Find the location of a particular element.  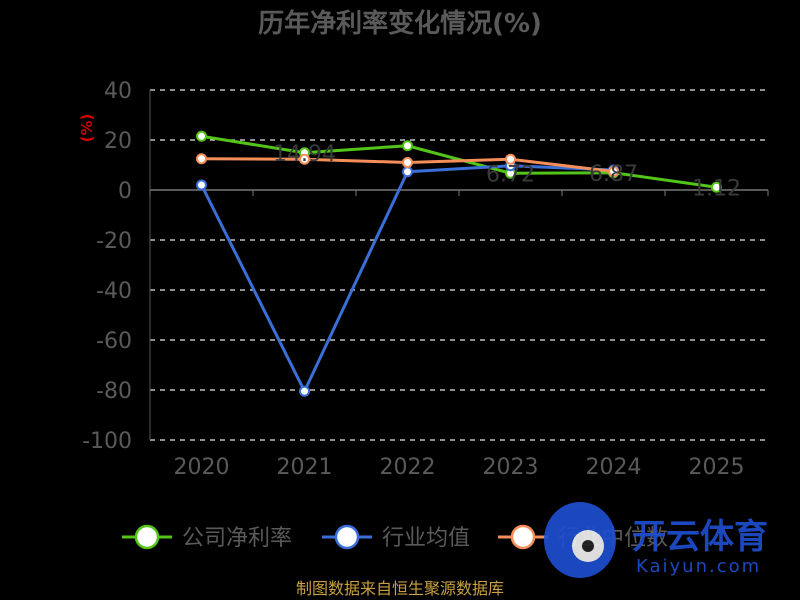

data-label: 14.94 is located at coordinates (304, 154).